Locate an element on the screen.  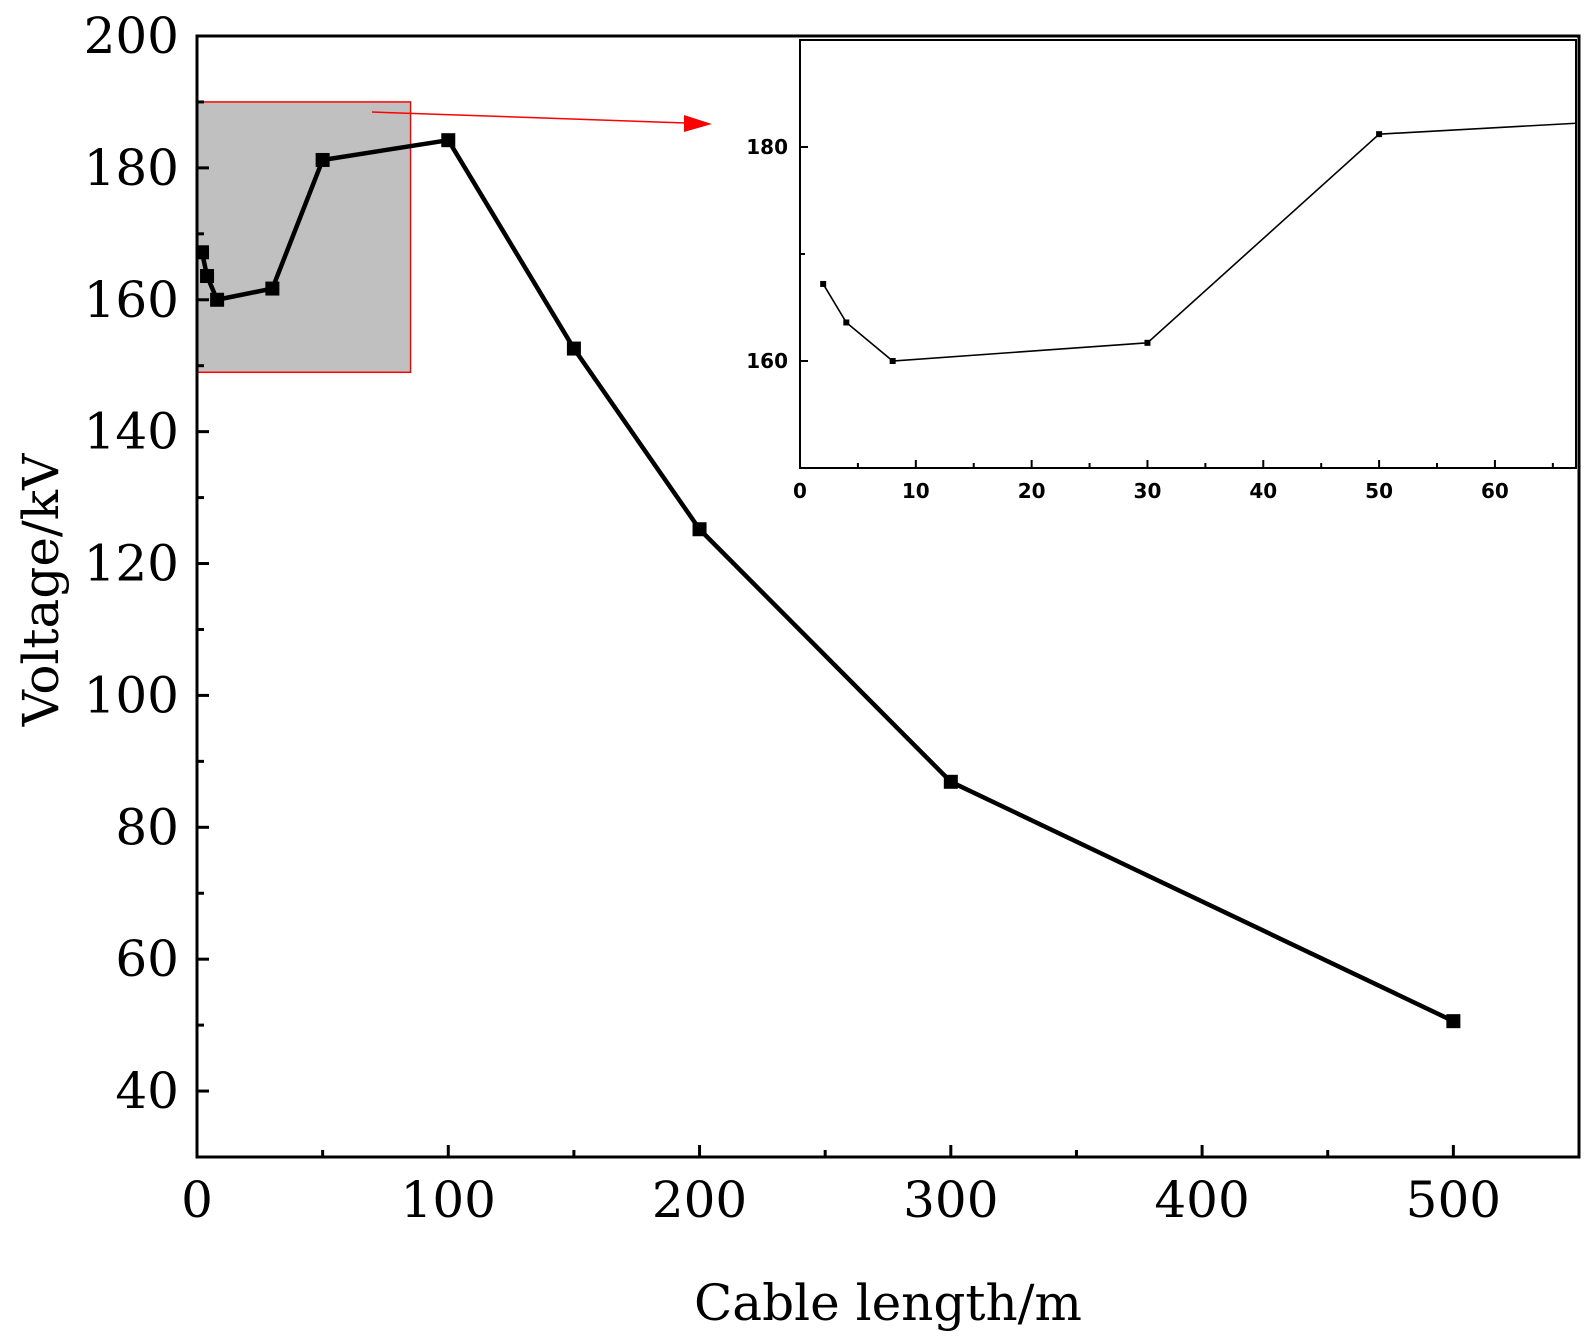
highlight-rect is located at coordinates (304, 237).